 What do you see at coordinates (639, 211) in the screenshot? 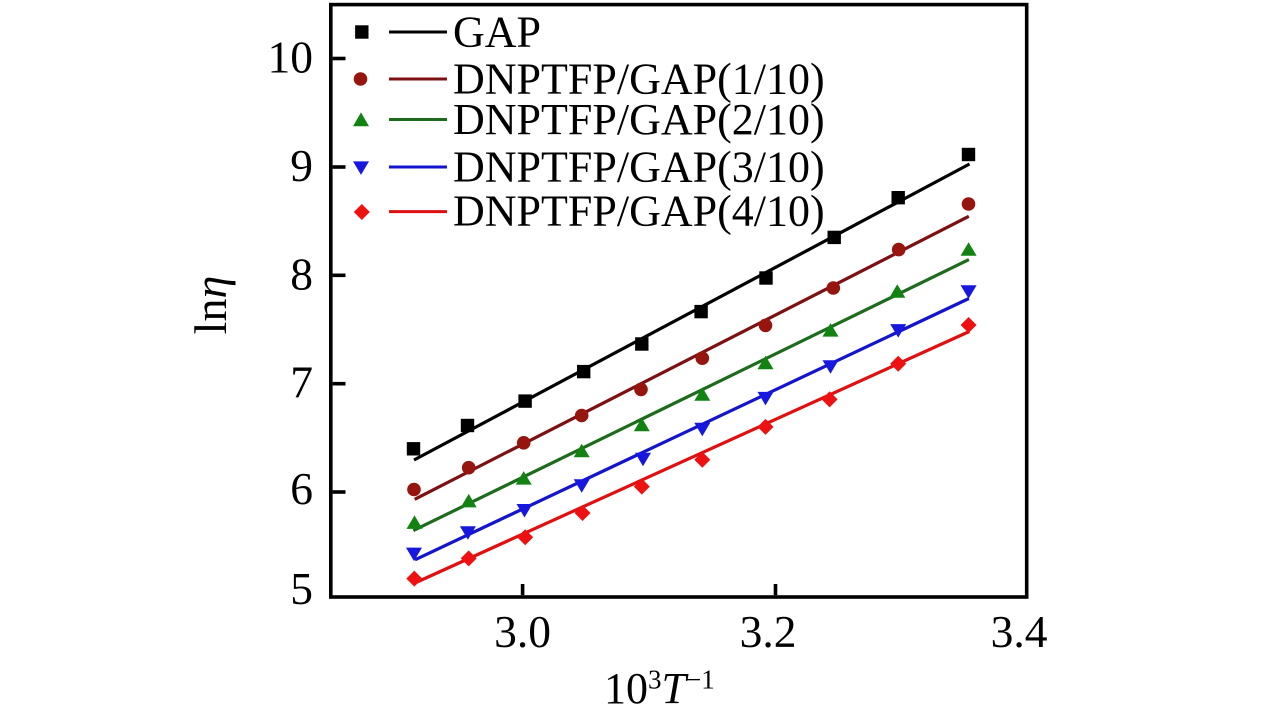
I see `svg-text: DNPTFP/GAP(4/10)` at bounding box center [639, 211].